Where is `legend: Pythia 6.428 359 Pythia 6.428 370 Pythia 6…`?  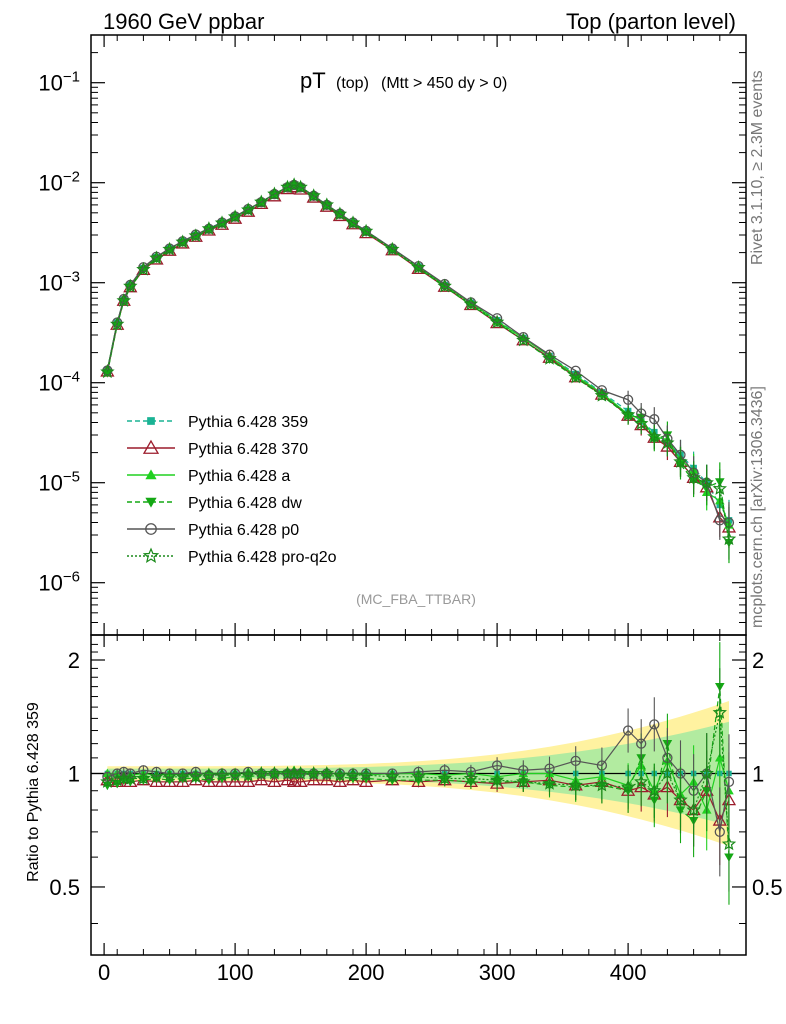 legend: Pythia 6.428 359 Pythia 6.428 370 Pythia 6… is located at coordinates (232, 490).